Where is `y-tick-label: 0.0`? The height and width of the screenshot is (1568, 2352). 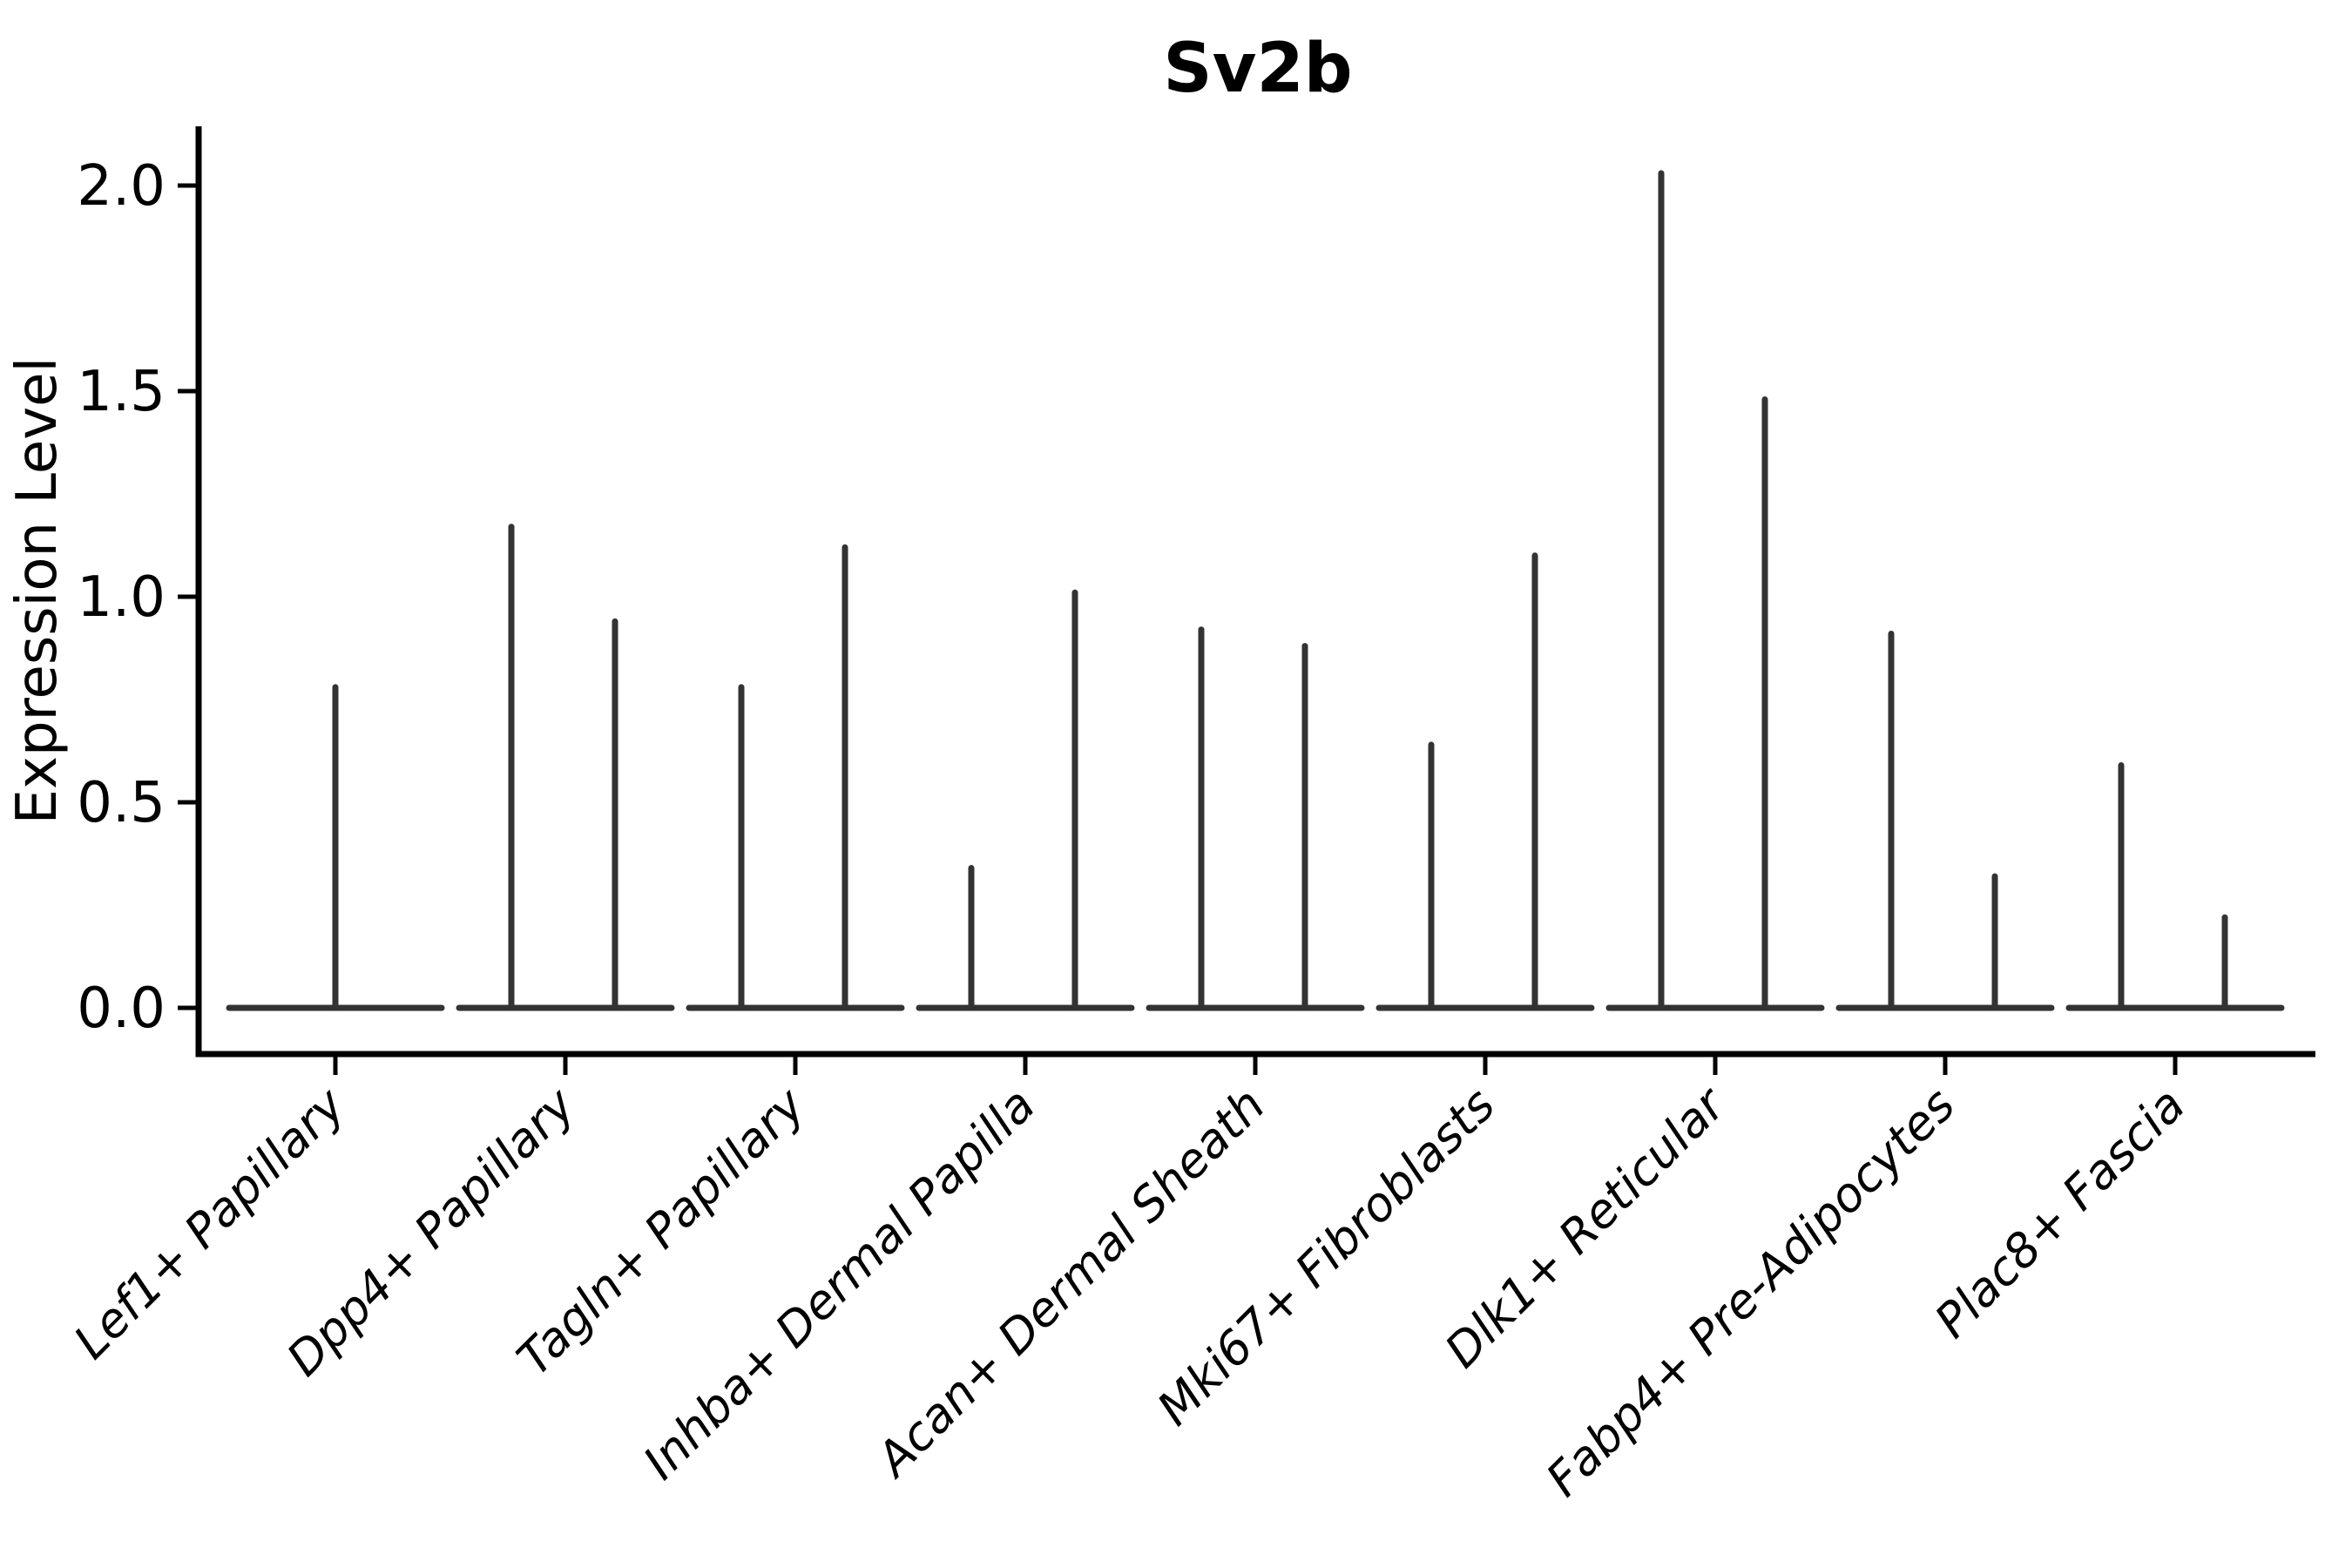
y-tick-label: 0.0 is located at coordinates (121, 1009).